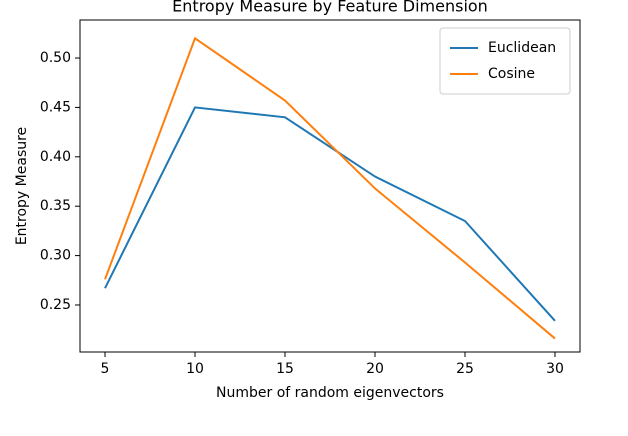  I want to click on y-tick-label: 0.50, so click(55, 58).